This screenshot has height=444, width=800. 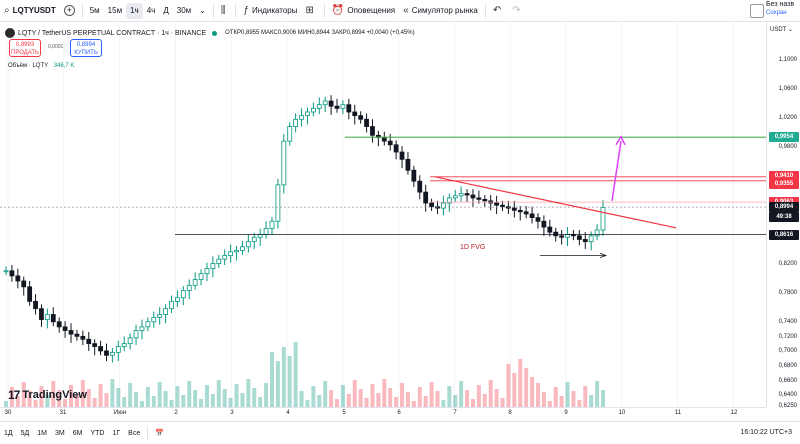 I want to click on chevron-down-icon: ⌄, so click(x=790, y=30).